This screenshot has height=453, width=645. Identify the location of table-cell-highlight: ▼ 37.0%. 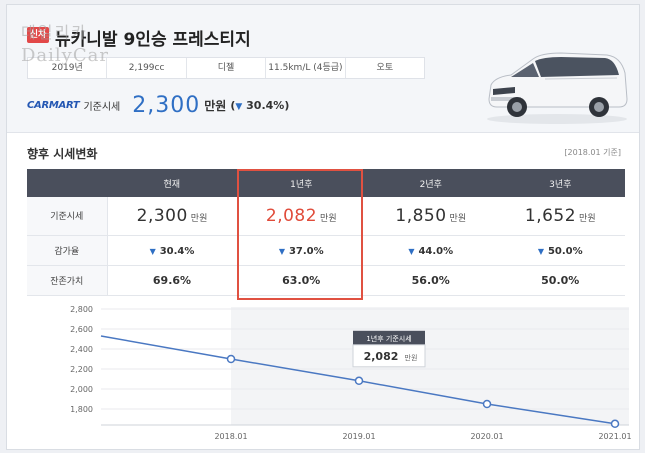
(301, 250).